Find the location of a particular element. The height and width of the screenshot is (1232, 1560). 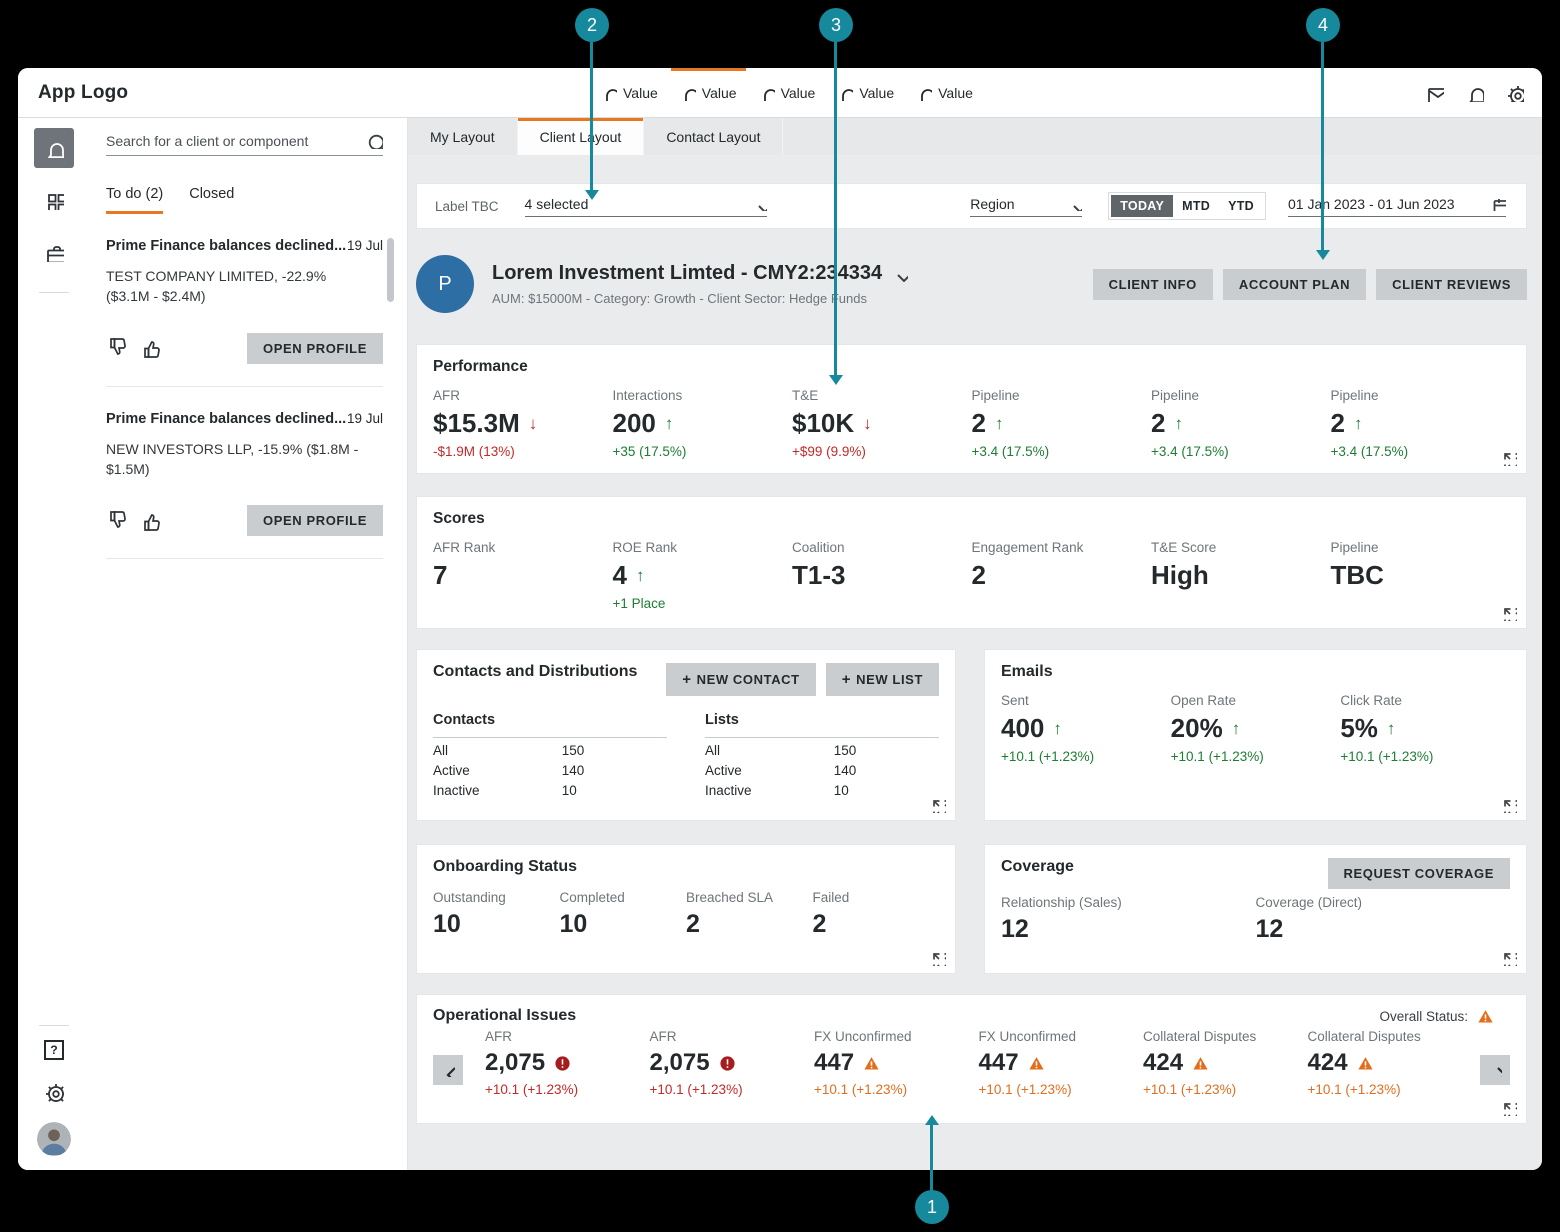

metric-label: Coverage (Direct) is located at coordinates (1309, 902).